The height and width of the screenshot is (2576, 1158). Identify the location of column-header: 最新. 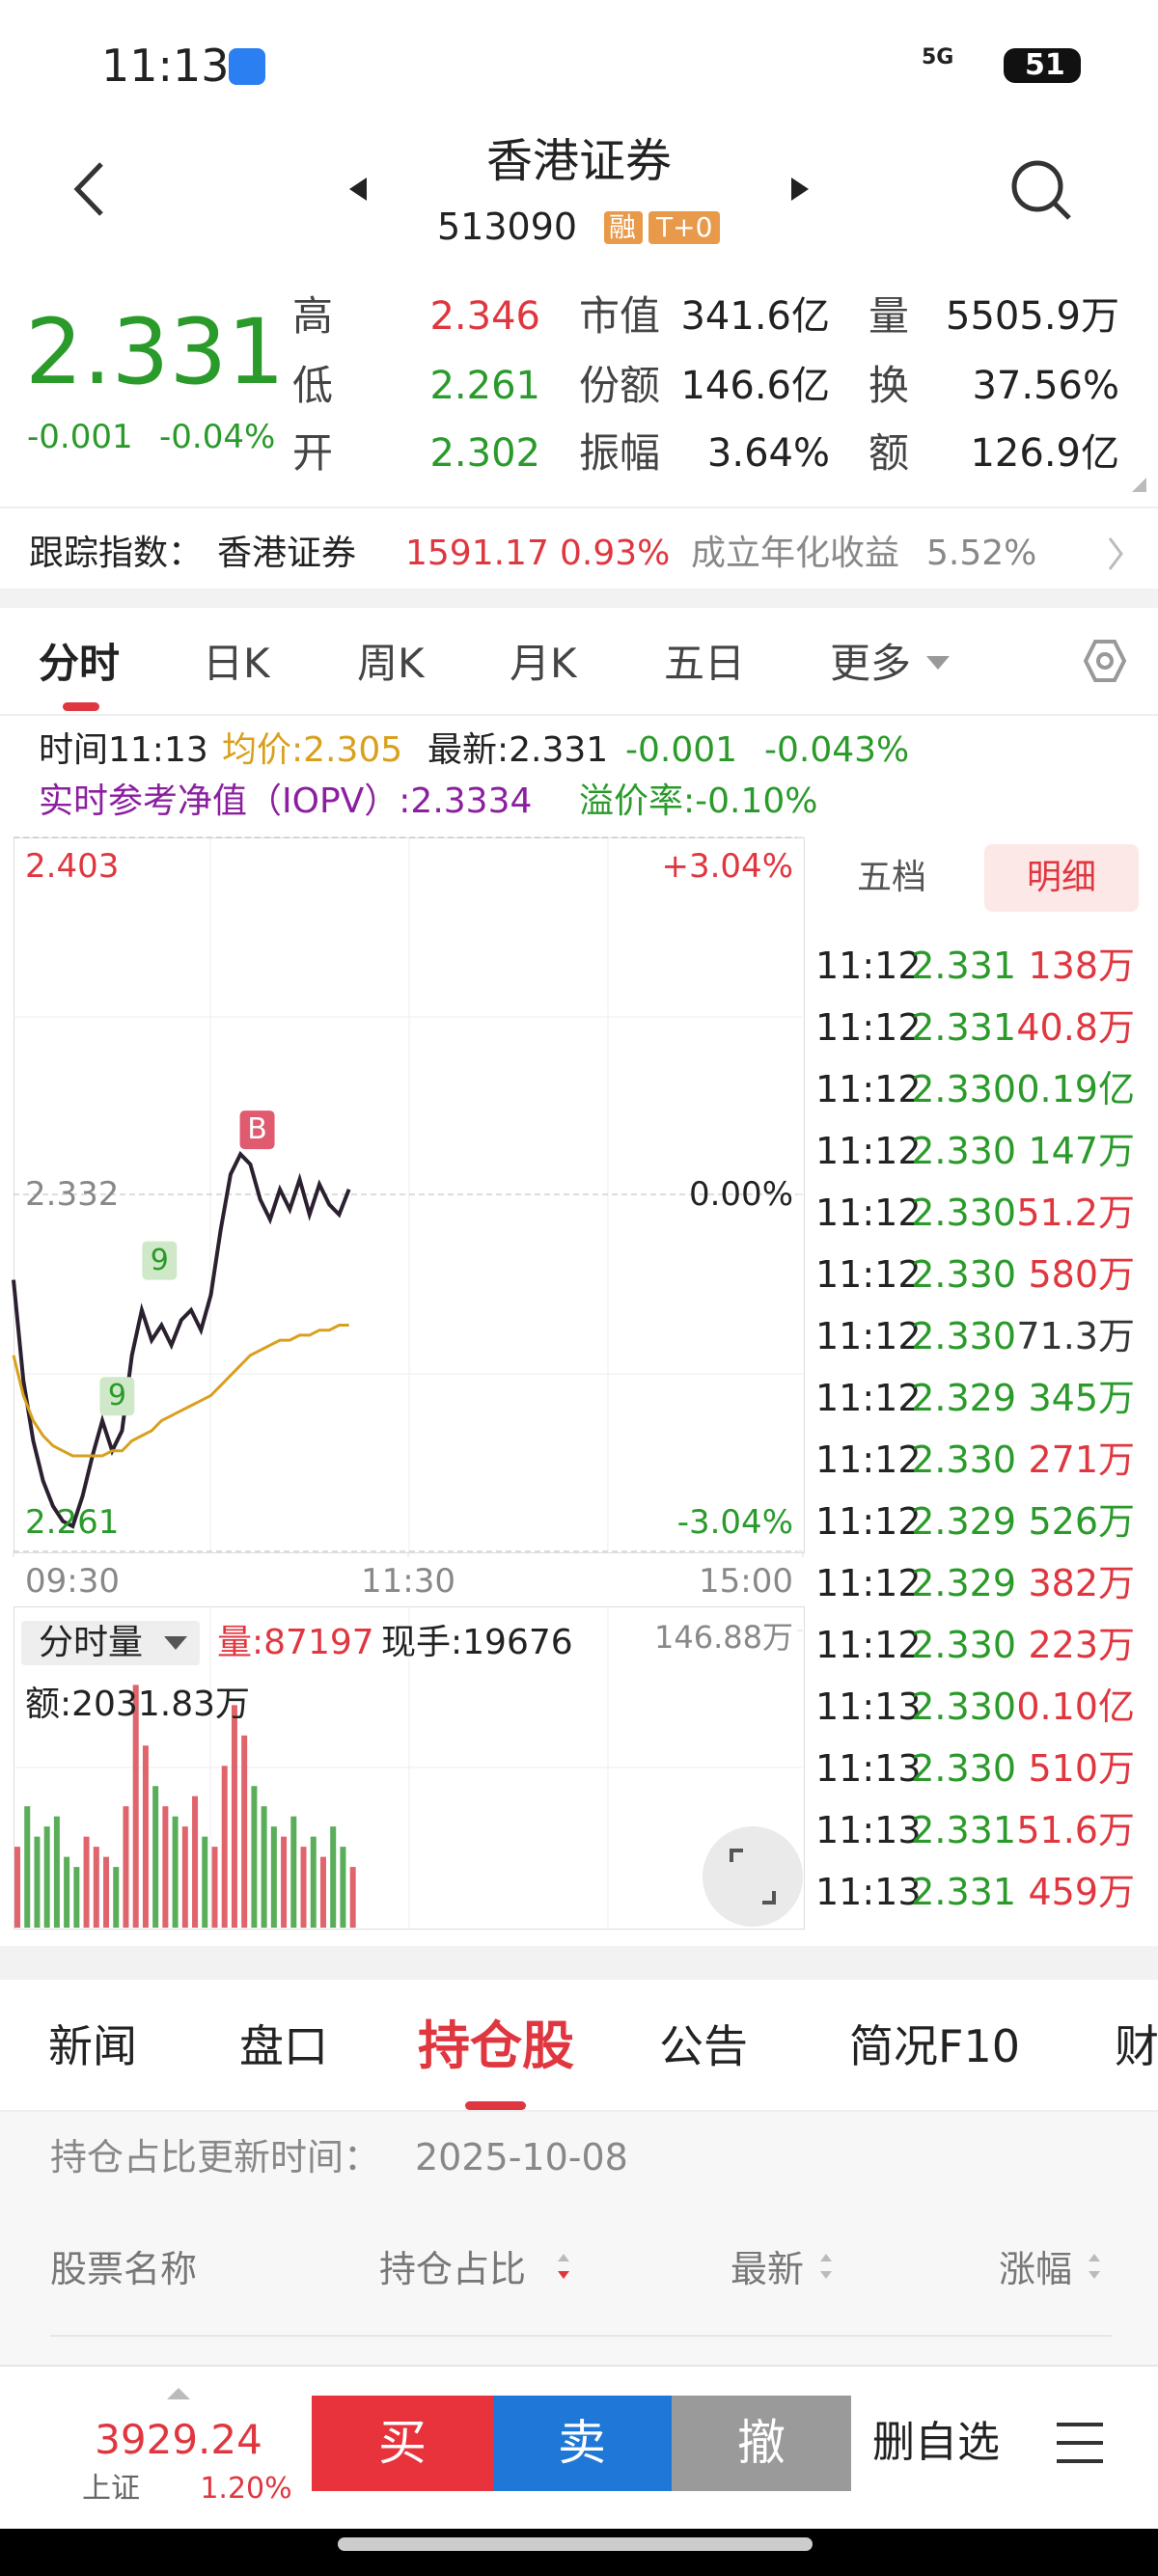
(768, 2269).